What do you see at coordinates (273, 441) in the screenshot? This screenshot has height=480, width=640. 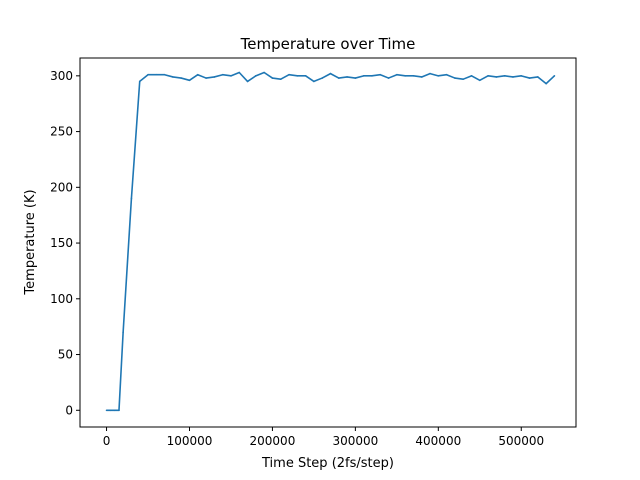 I see `x-tick-label: 200000` at bounding box center [273, 441].